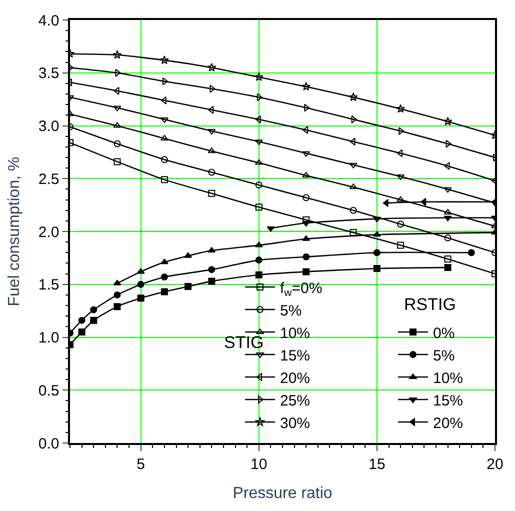 This screenshot has width=515, height=511. I want to click on x-tick-label: 15, so click(377, 464).